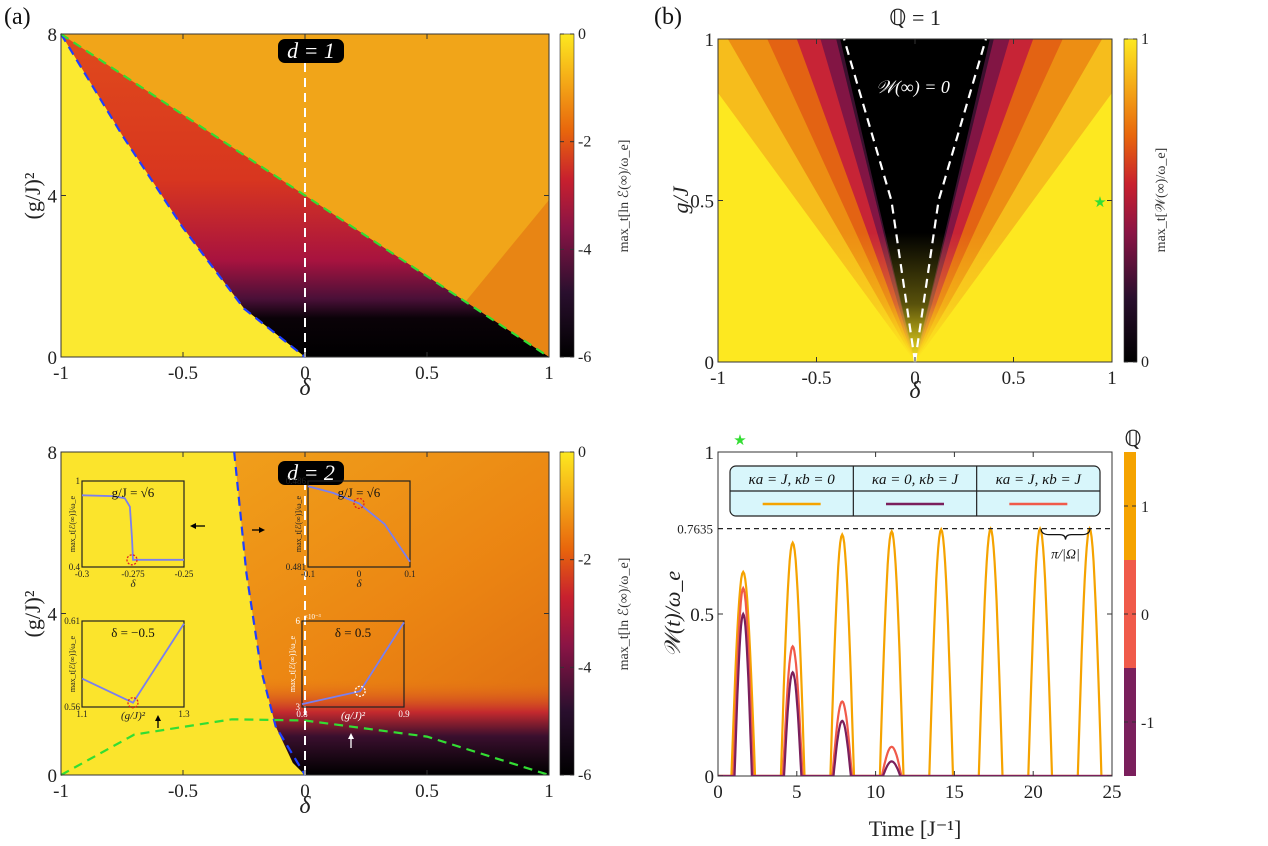 Image resolution: width=1268 pixels, height=846 pixels. Describe the element at coordinates (298, 707) in the screenshot. I see `inset-y-tick-label: 3` at that location.